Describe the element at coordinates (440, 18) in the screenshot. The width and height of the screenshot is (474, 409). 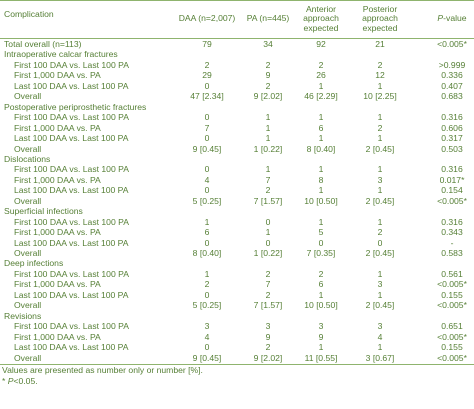
I see `italic-p: P` at that location.